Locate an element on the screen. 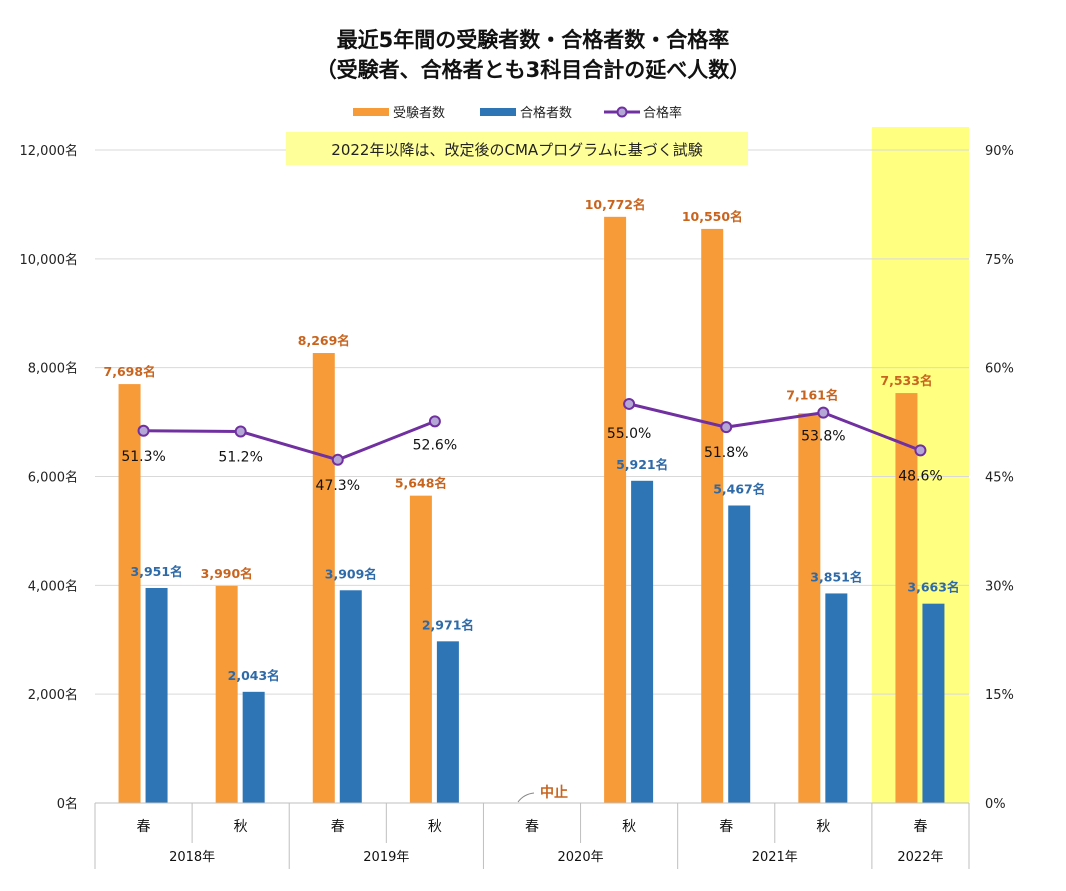 This screenshot has height=891, width=1066. data-label-passers: 5,921名 is located at coordinates (642, 464).